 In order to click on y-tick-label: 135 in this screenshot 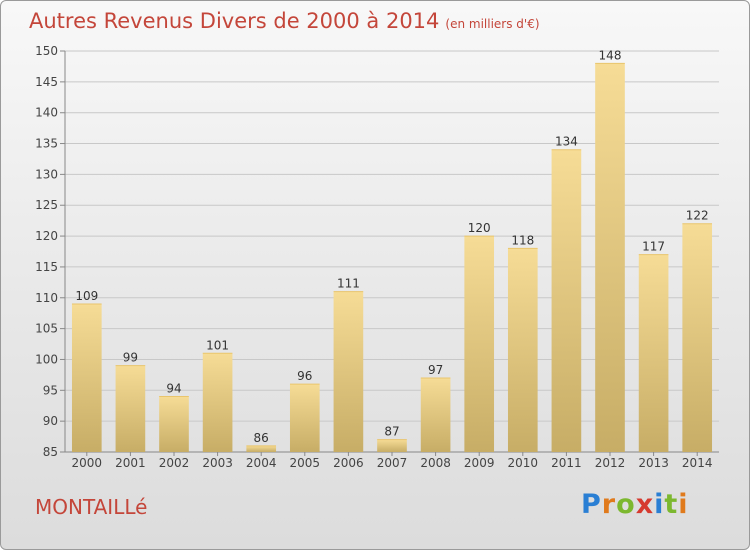, I will do `click(46, 144)`.